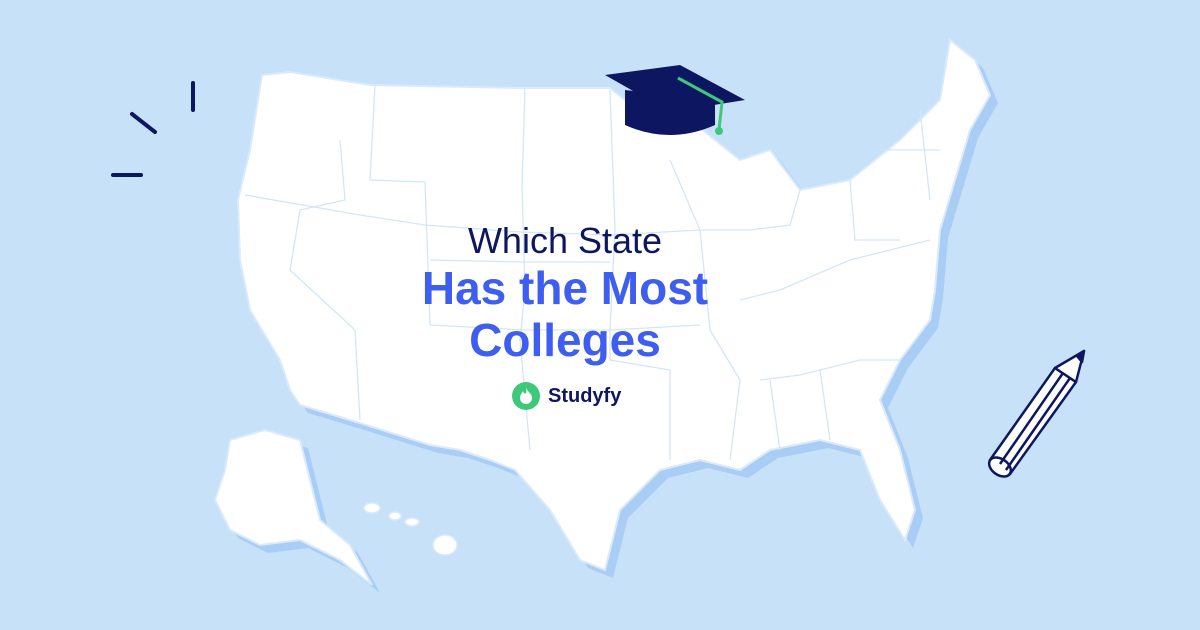  What do you see at coordinates (565, 340) in the screenshot?
I see `headline-line-3: Colleges` at bounding box center [565, 340].